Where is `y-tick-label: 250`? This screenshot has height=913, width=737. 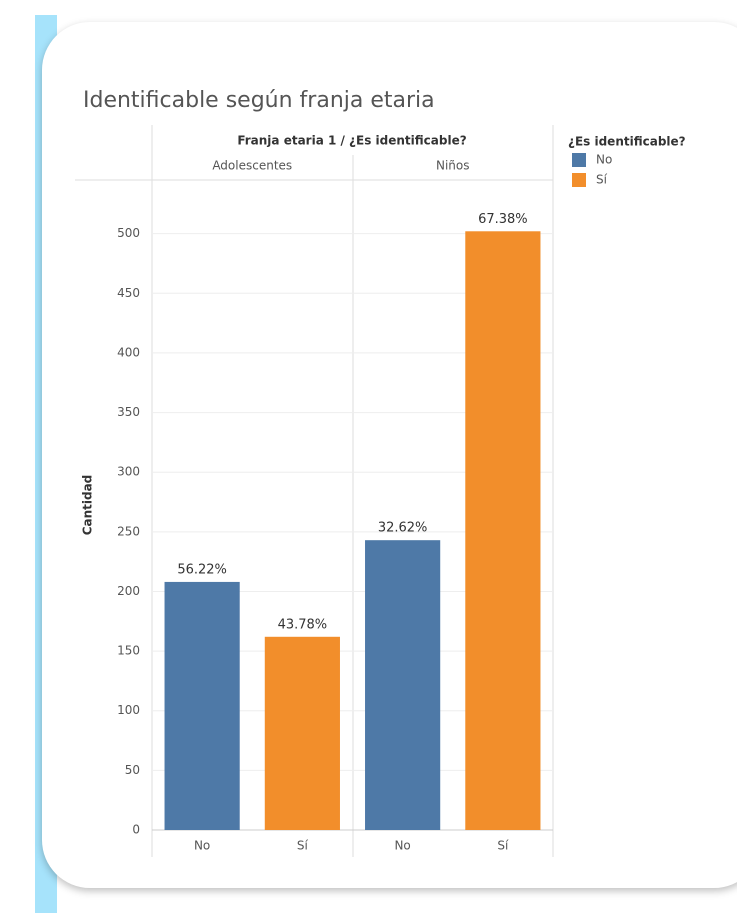
y-tick-label: 250 is located at coordinates (128, 531).